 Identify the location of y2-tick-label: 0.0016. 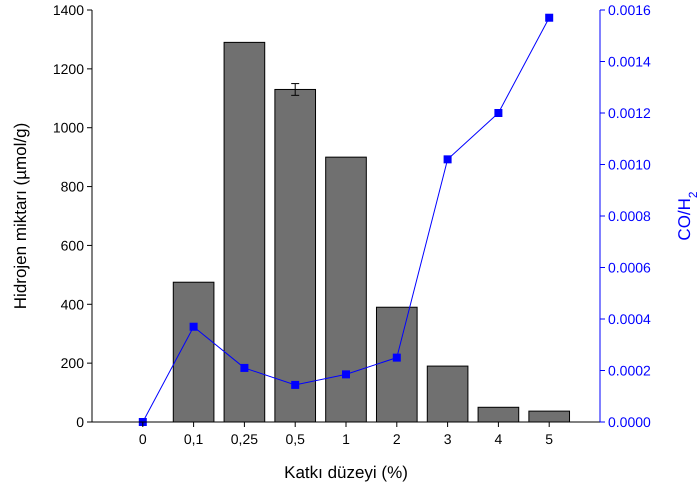
(630, 10).